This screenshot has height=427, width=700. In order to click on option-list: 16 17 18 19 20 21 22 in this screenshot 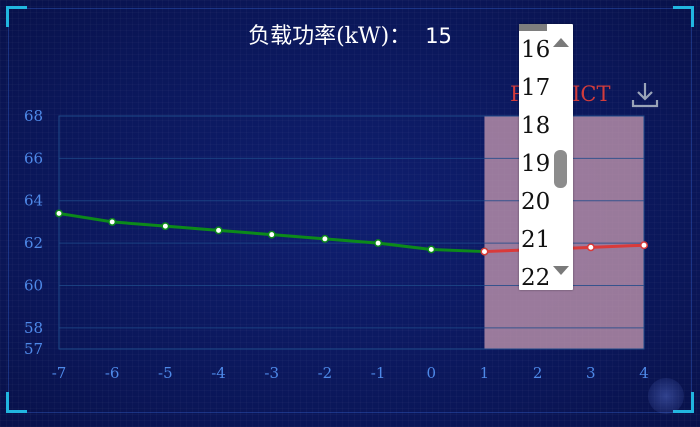, I will do `click(534, 162)`.